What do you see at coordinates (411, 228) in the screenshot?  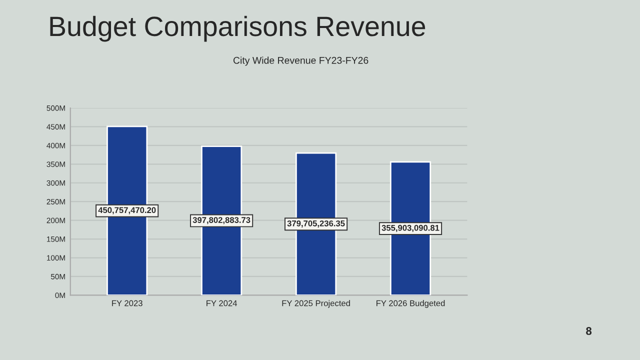 I see `data-label: 355,903,090.81` at bounding box center [411, 228].